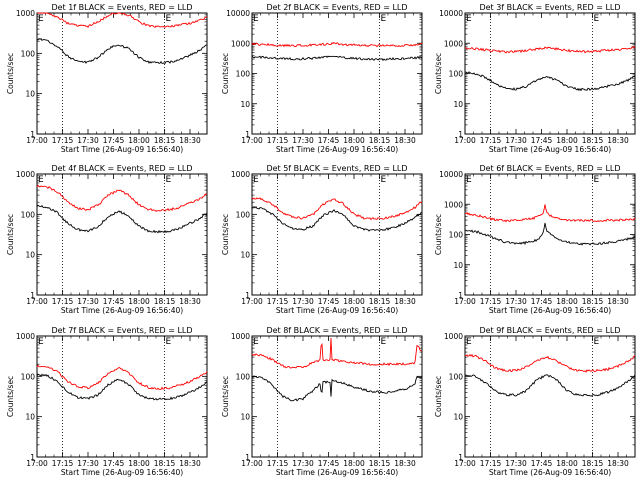 Image resolution: width=640 pixels, height=480 pixels. I want to click on panel-title: Det 8f BLACK = Events, RED = LLD, so click(336, 330).